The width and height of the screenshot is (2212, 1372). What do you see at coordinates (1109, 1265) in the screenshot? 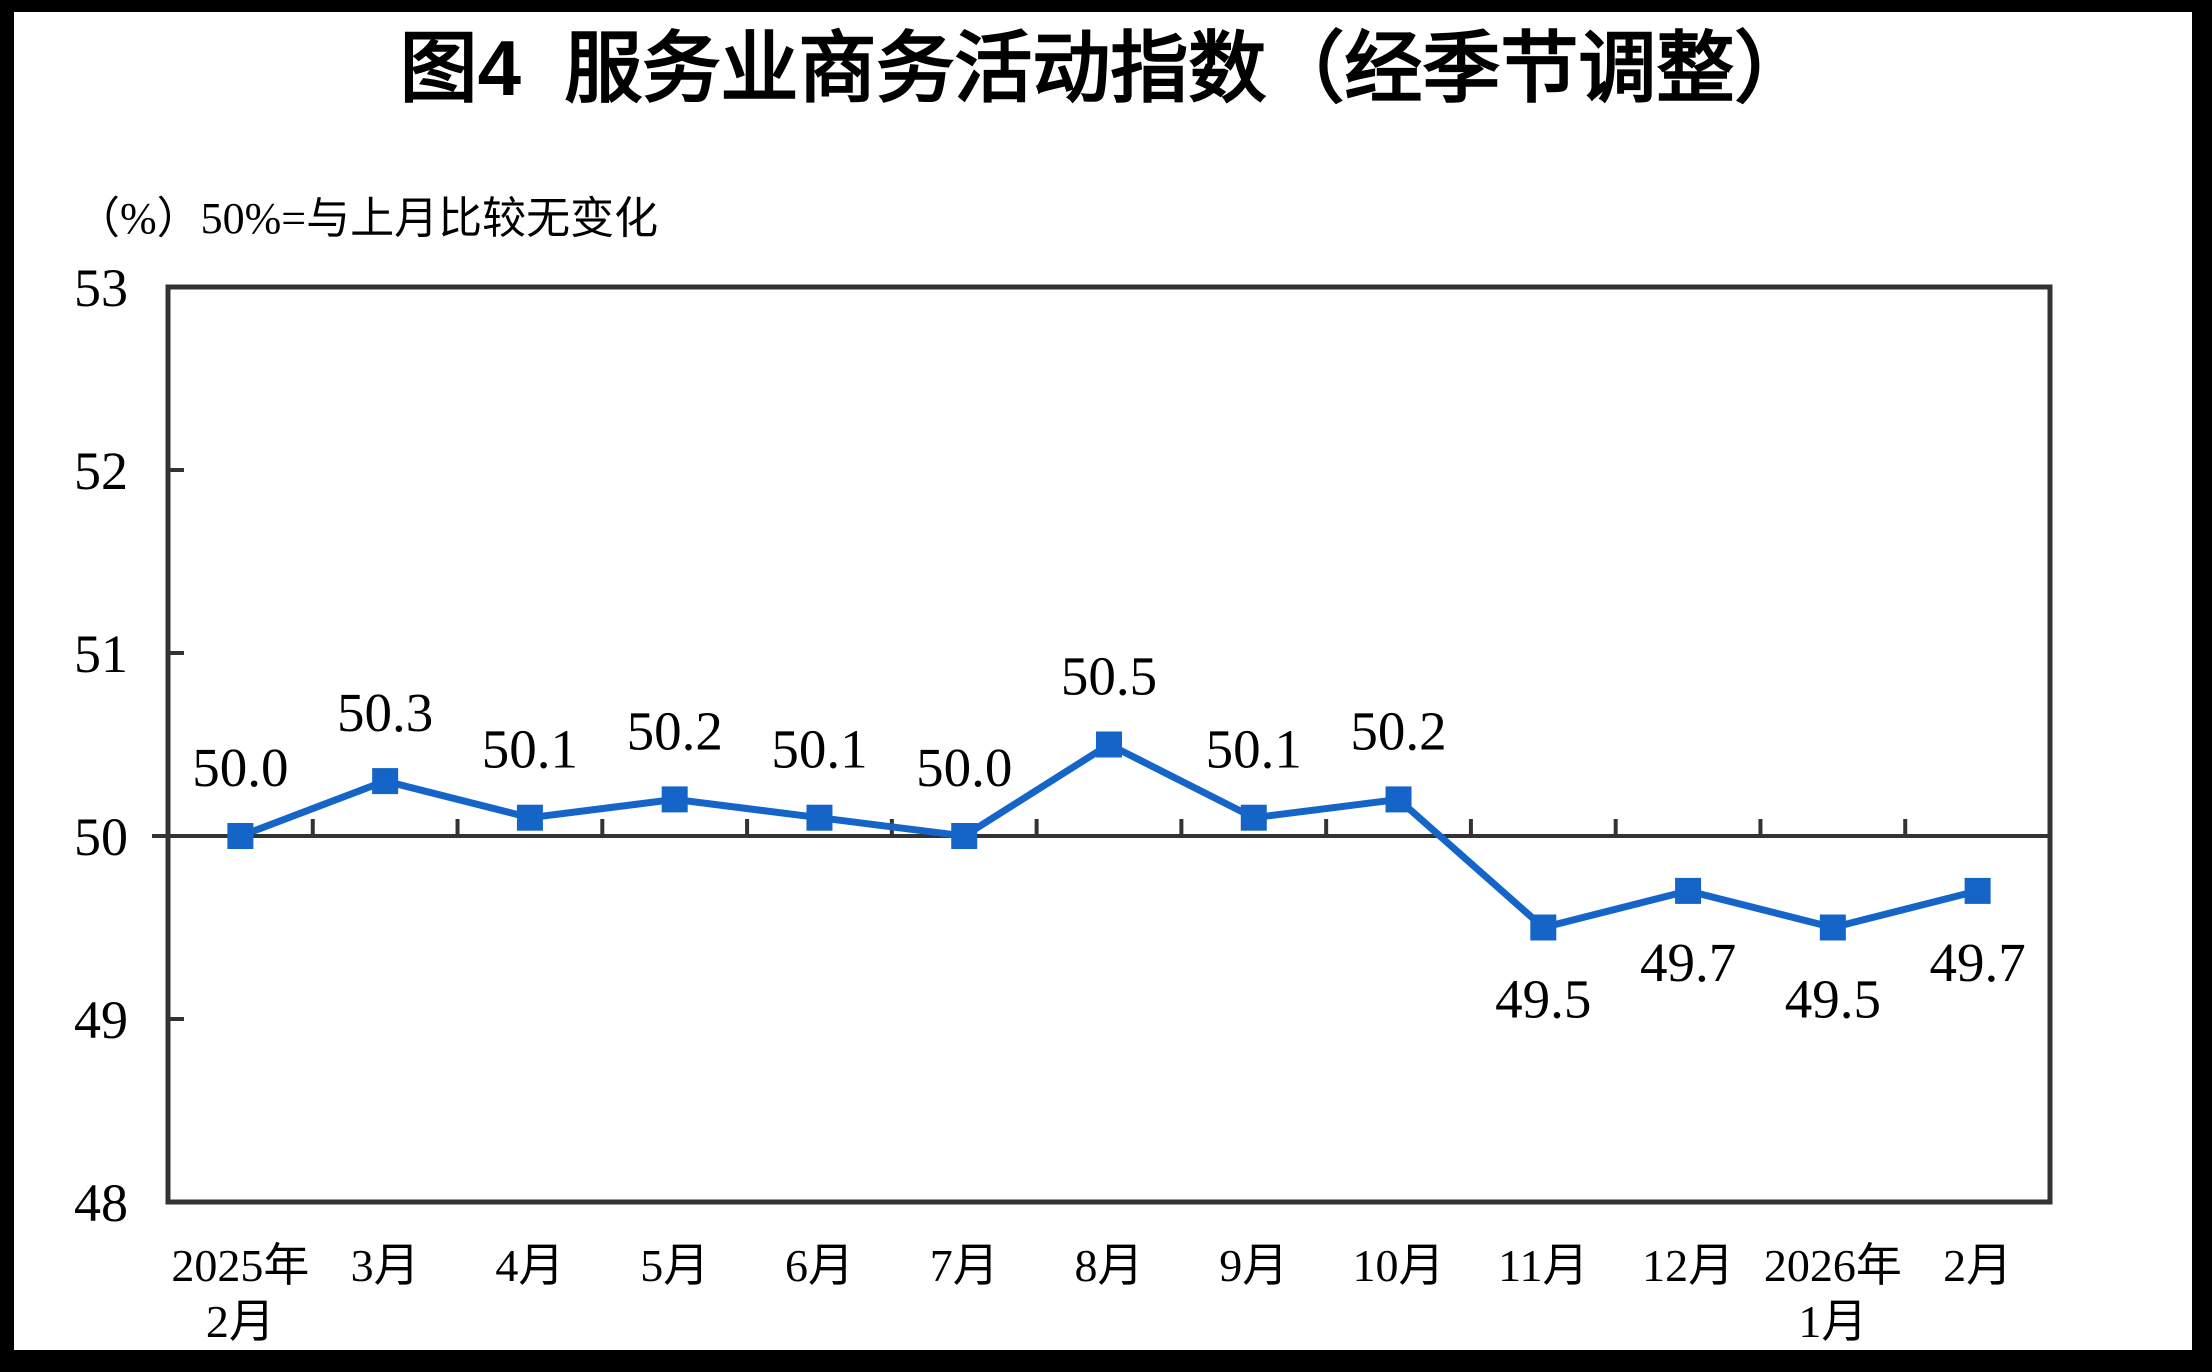
I see `x-tick-label: 8月` at bounding box center [1109, 1265].